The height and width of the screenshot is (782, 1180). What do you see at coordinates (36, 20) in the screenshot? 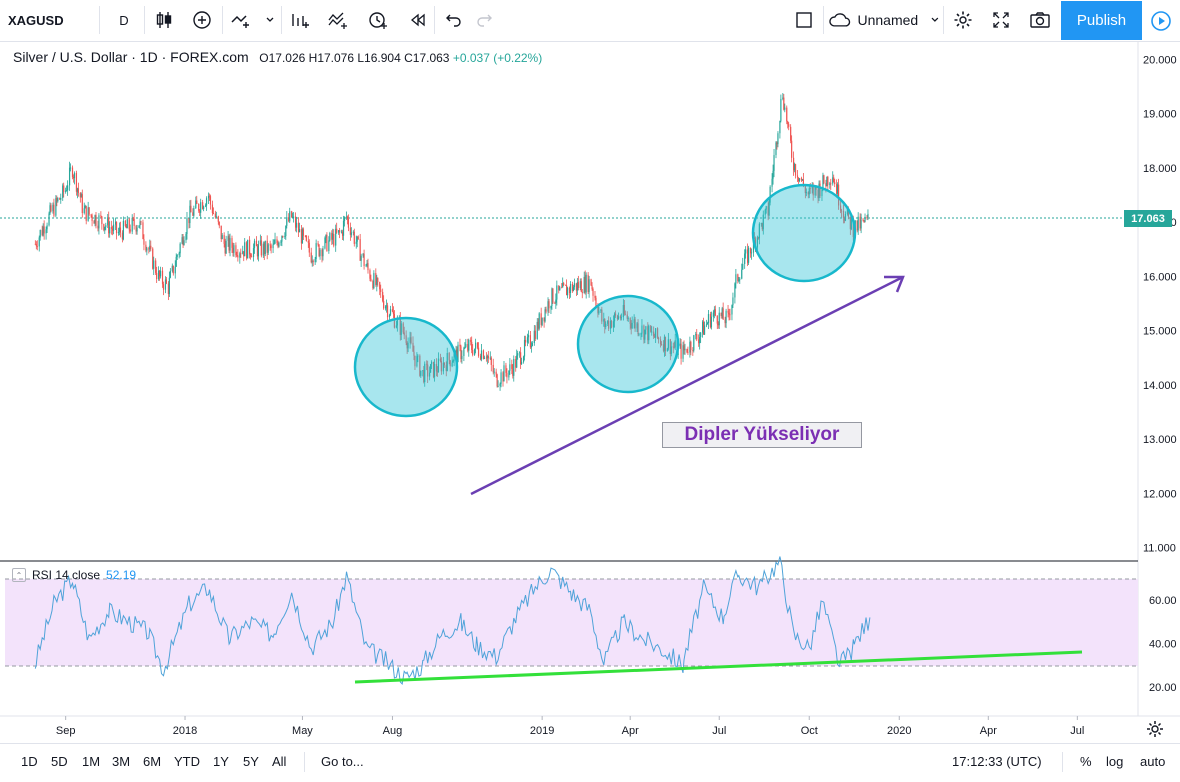
I see `symbol-search: XAGUSD` at bounding box center [36, 20].